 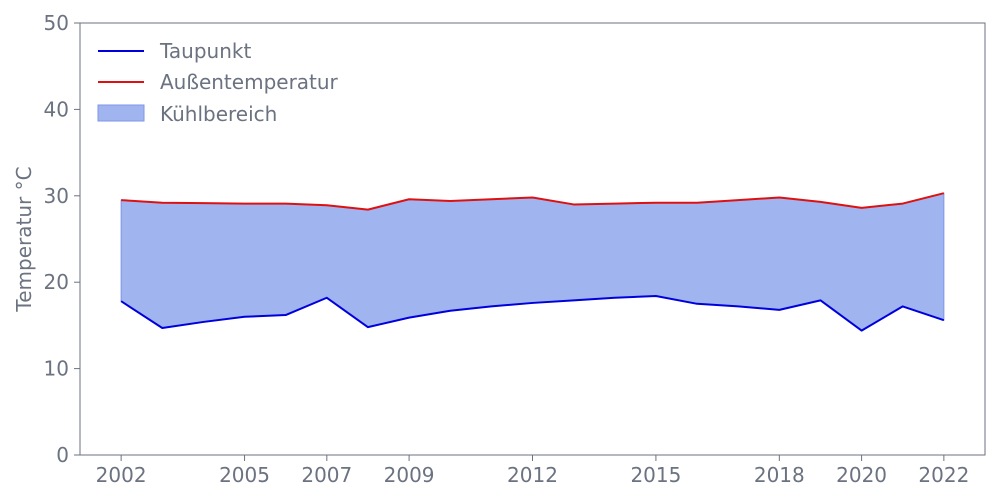 What do you see at coordinates (121, 113) in the screenshot?
I see `legend-swatch-kuehlbereich` at bounding box center [121, 113].